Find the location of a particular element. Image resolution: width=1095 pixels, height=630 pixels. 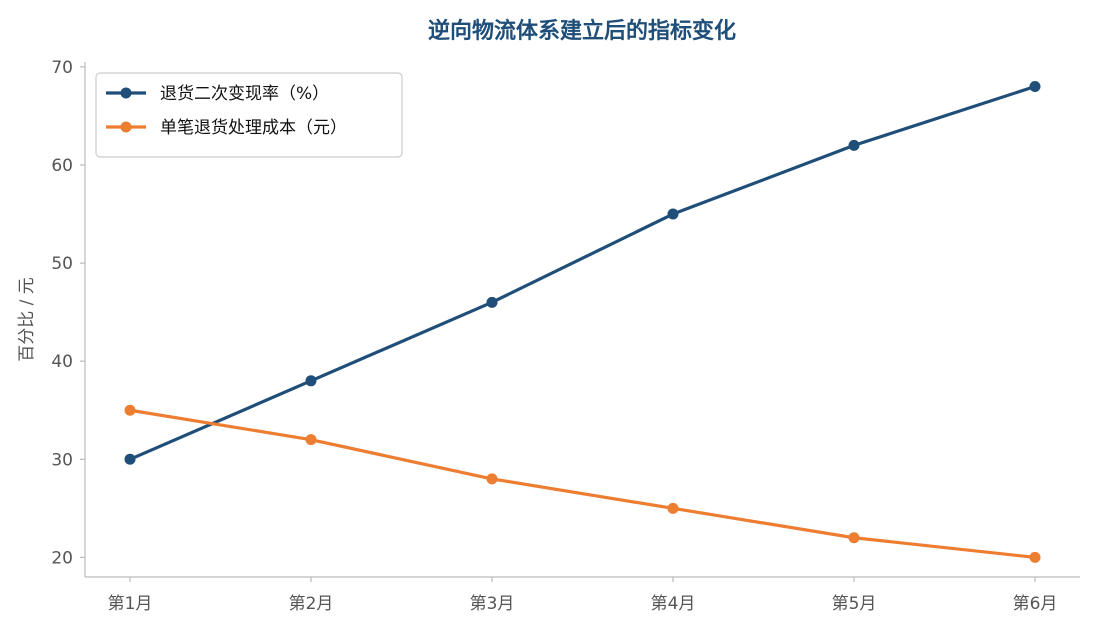

y-axis-ticks: 20 30 40 50 60 70 is located at coordinates (68, 313).